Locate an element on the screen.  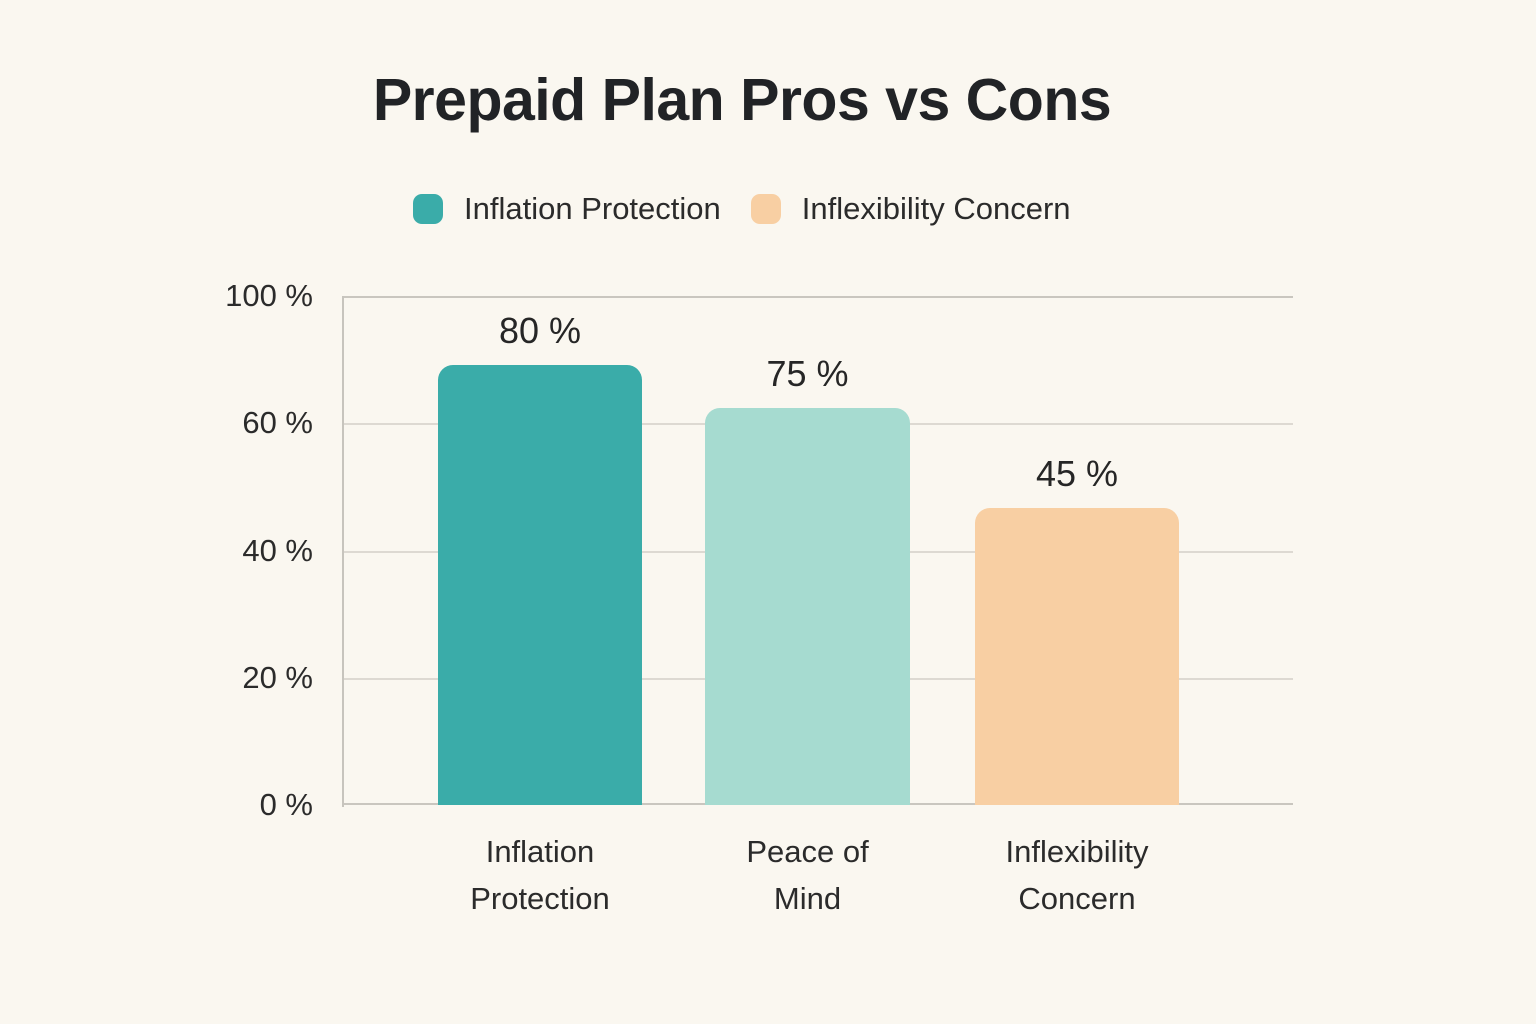
y-tick-label-100: 100 % is located at coordinates (269, 295).